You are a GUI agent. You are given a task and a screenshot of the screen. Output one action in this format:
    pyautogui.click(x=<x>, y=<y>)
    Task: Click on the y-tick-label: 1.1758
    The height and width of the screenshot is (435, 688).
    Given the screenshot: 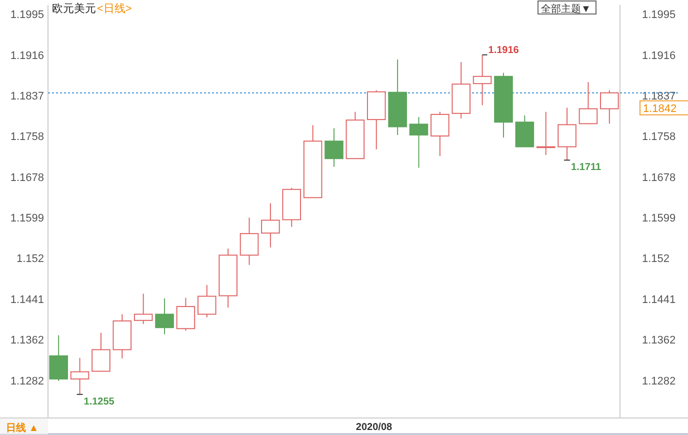 What is the action you would take?
    pyautogui.click(x=27, y=136)
    